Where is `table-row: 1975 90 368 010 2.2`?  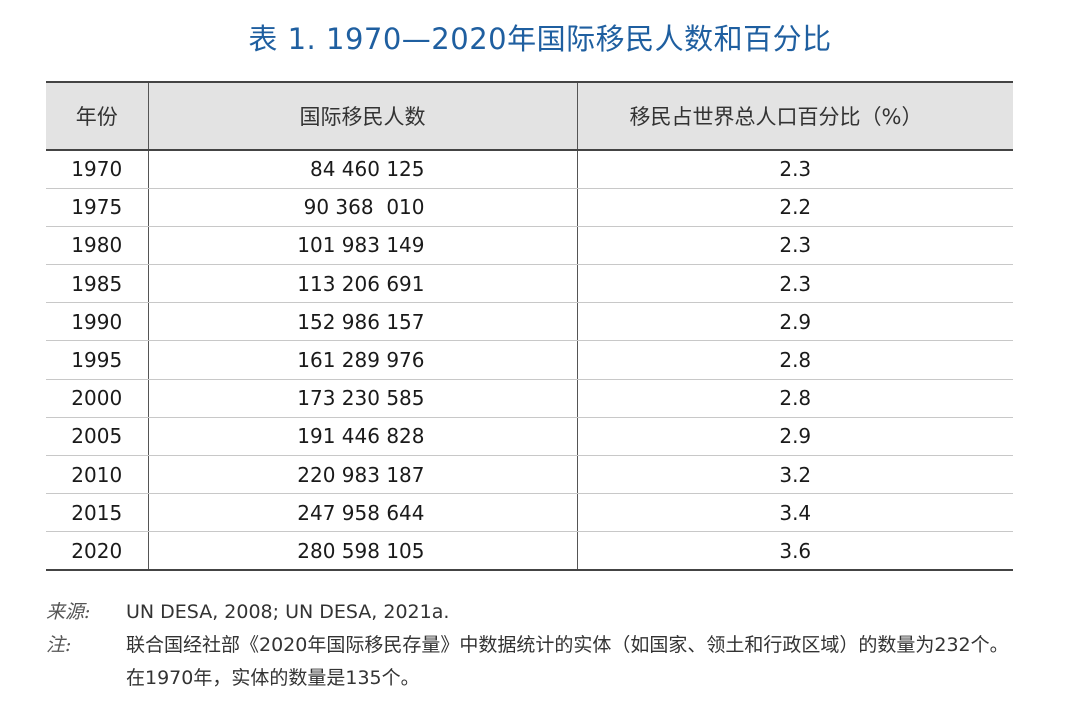 table-row: 1975 90 368 010 2.2 is located at coordinates (529, 207).